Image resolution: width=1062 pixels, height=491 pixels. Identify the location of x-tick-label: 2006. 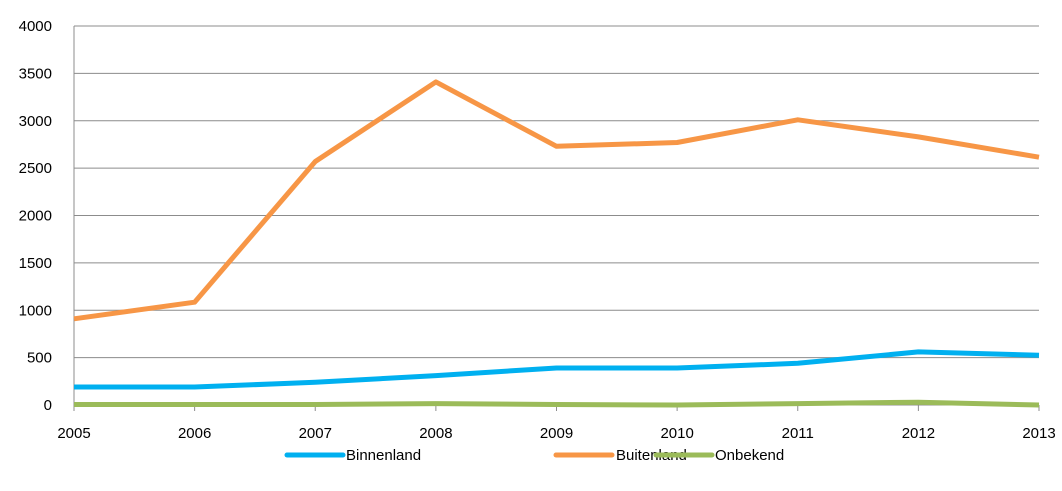
(194, 433).